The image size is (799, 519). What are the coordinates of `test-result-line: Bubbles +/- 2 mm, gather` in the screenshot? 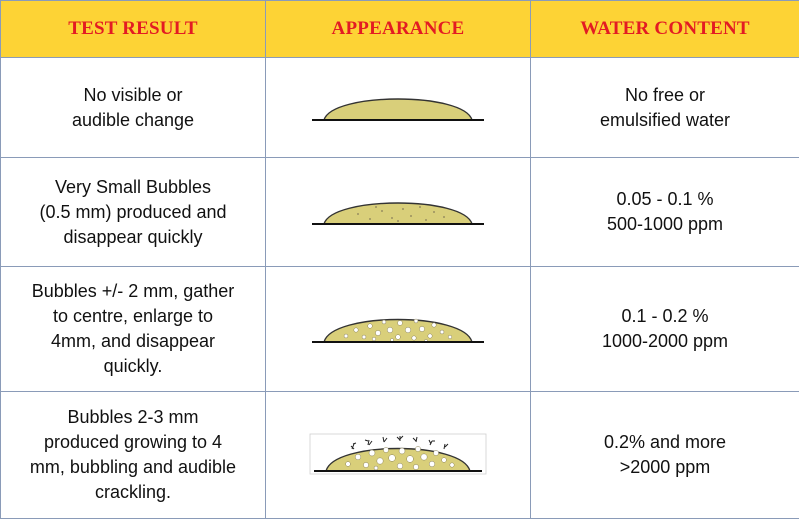 It's located at (133, 291).